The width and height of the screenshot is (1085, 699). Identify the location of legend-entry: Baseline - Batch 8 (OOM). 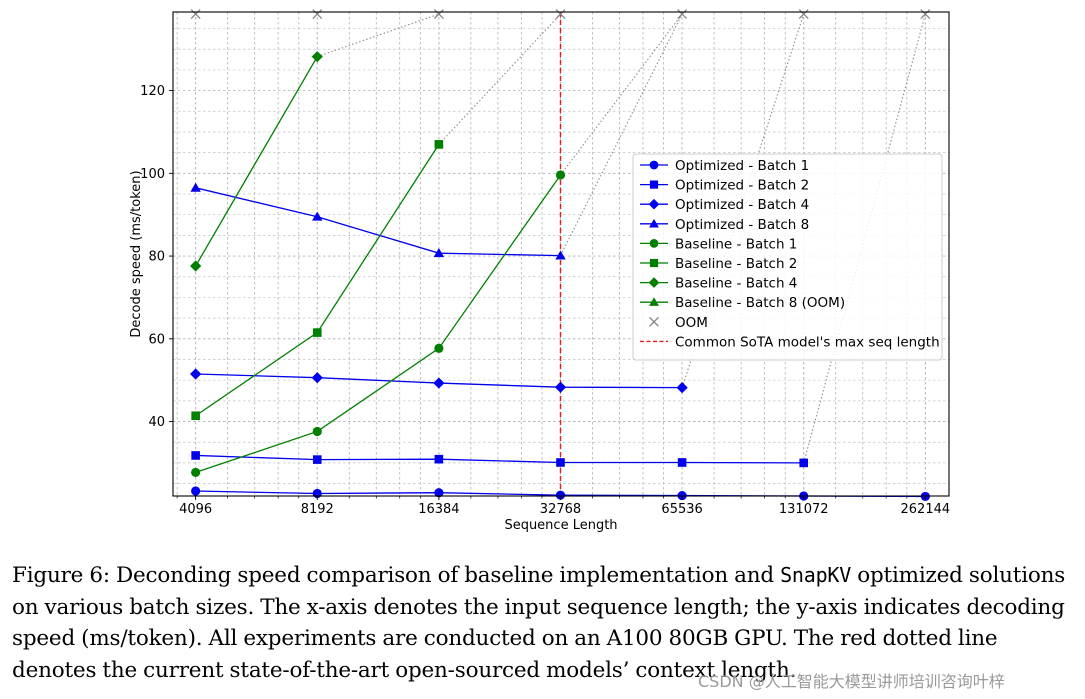
(742, 303).